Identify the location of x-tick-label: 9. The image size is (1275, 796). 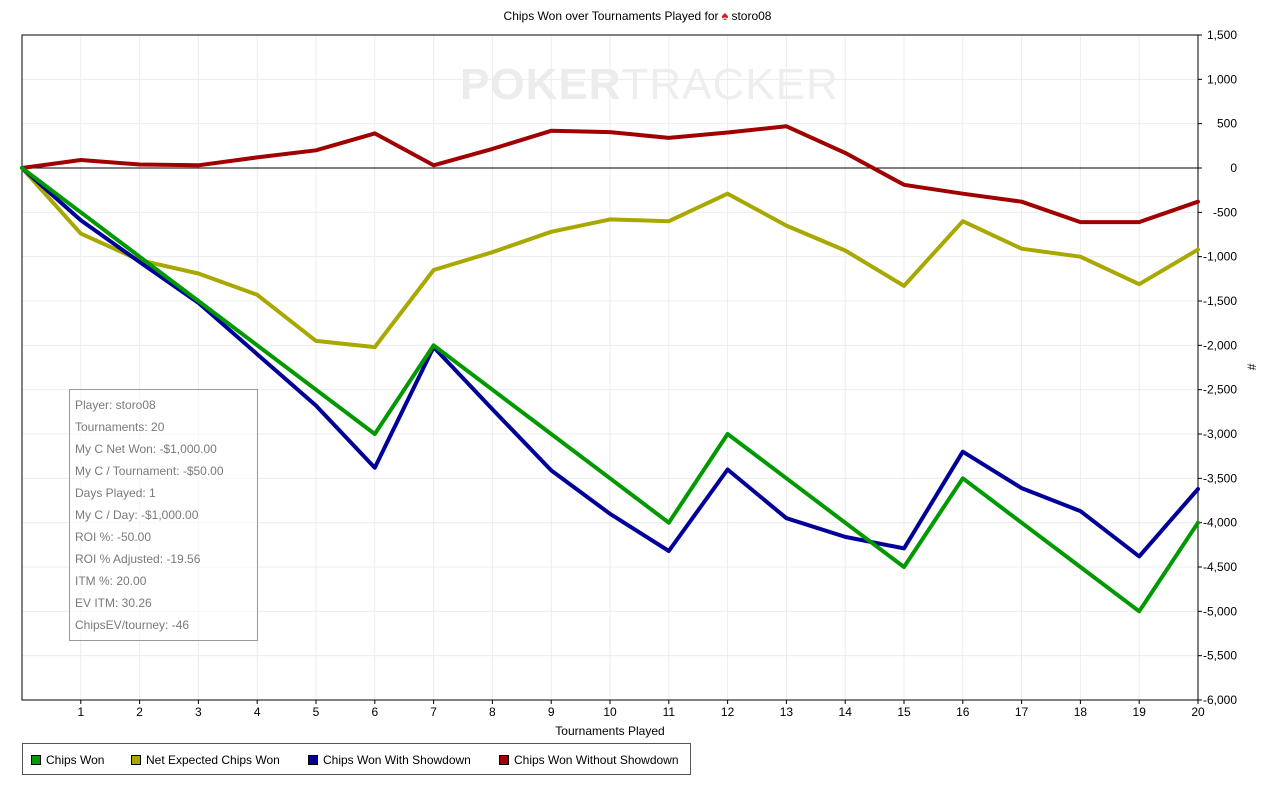
(551, 712).